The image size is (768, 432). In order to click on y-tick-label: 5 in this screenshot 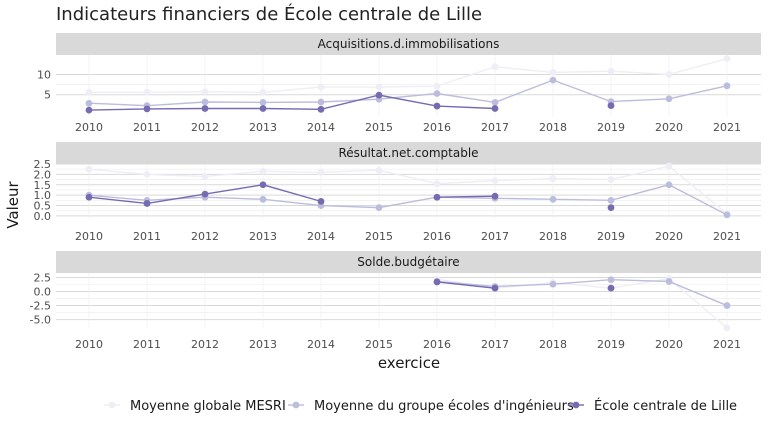, I will do `click(47, 95)`.